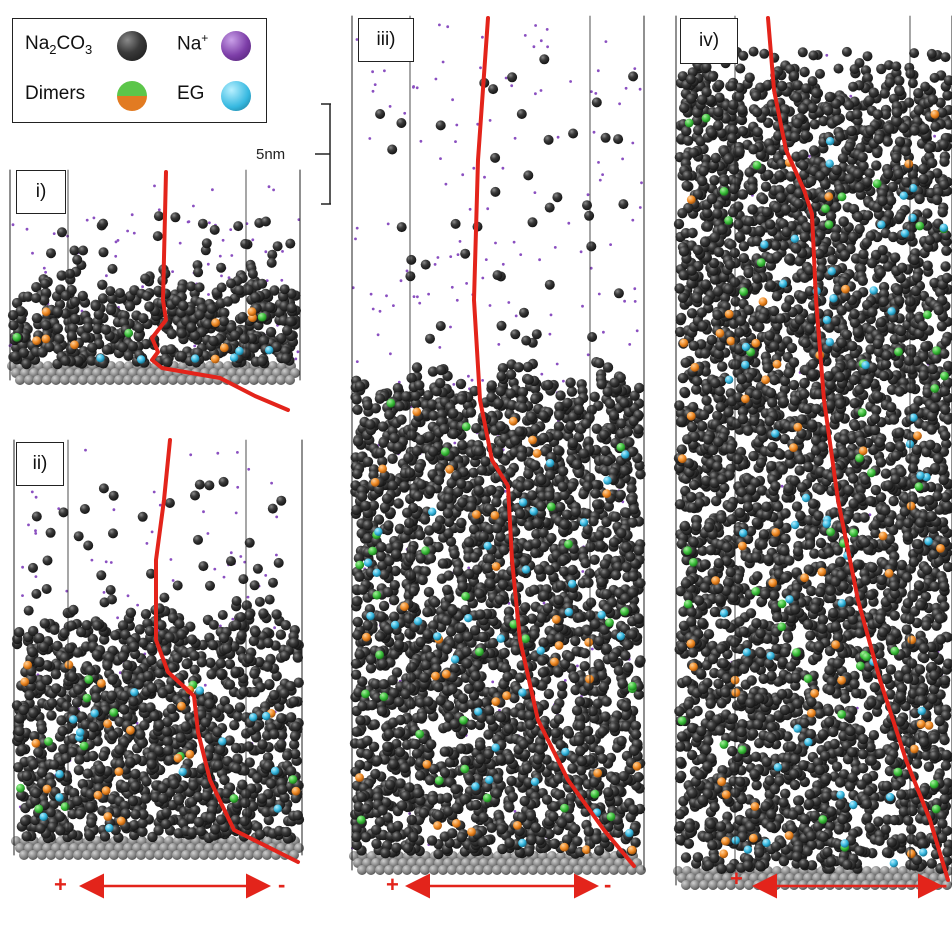 The image size is (952, 925). I want to click on eg-molecule, so click(59, 774).